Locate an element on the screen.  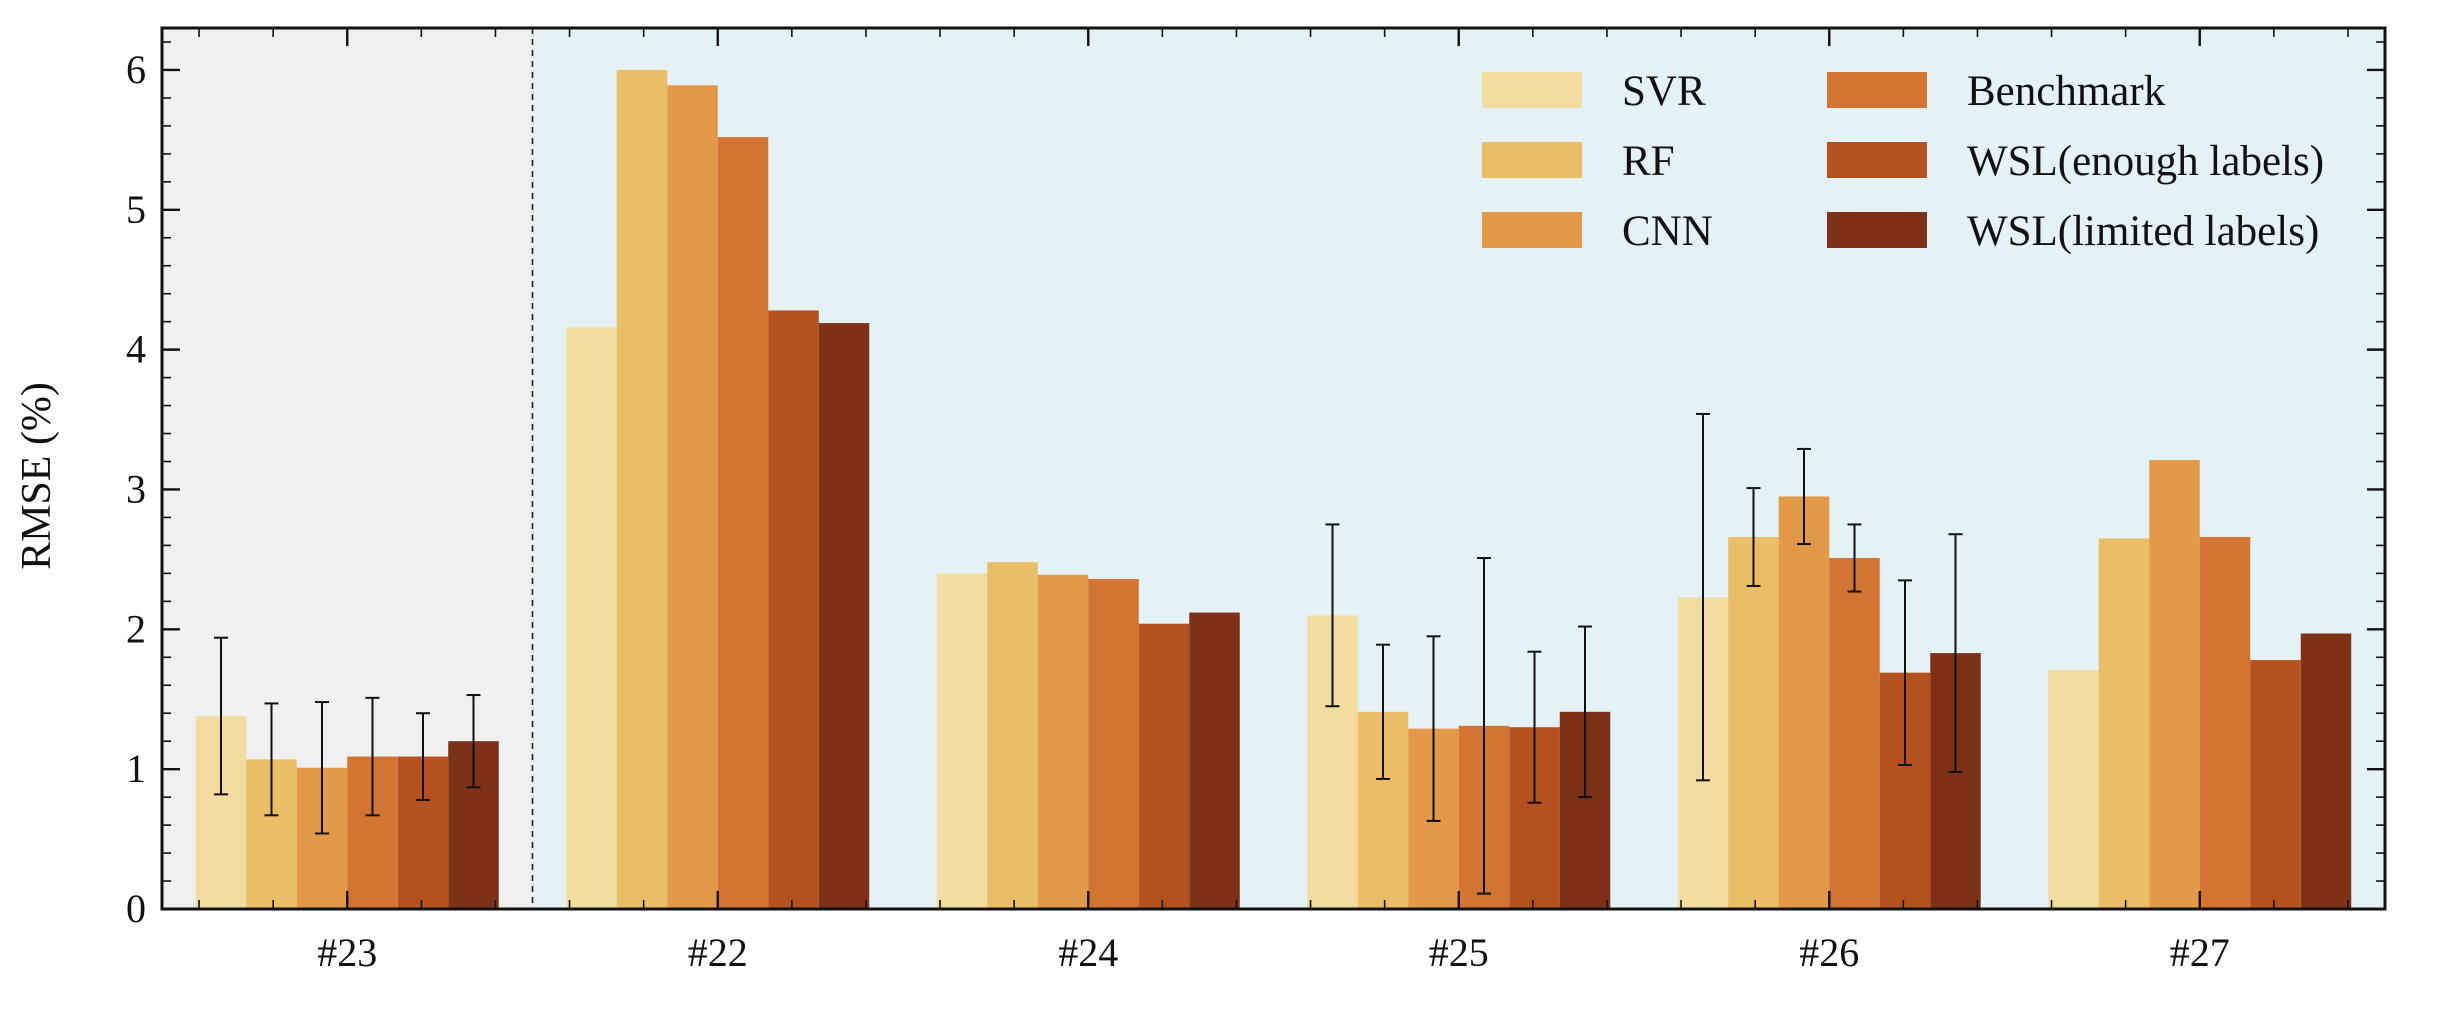
x-tick-label: #24 is located at coordinates (1088, 952).